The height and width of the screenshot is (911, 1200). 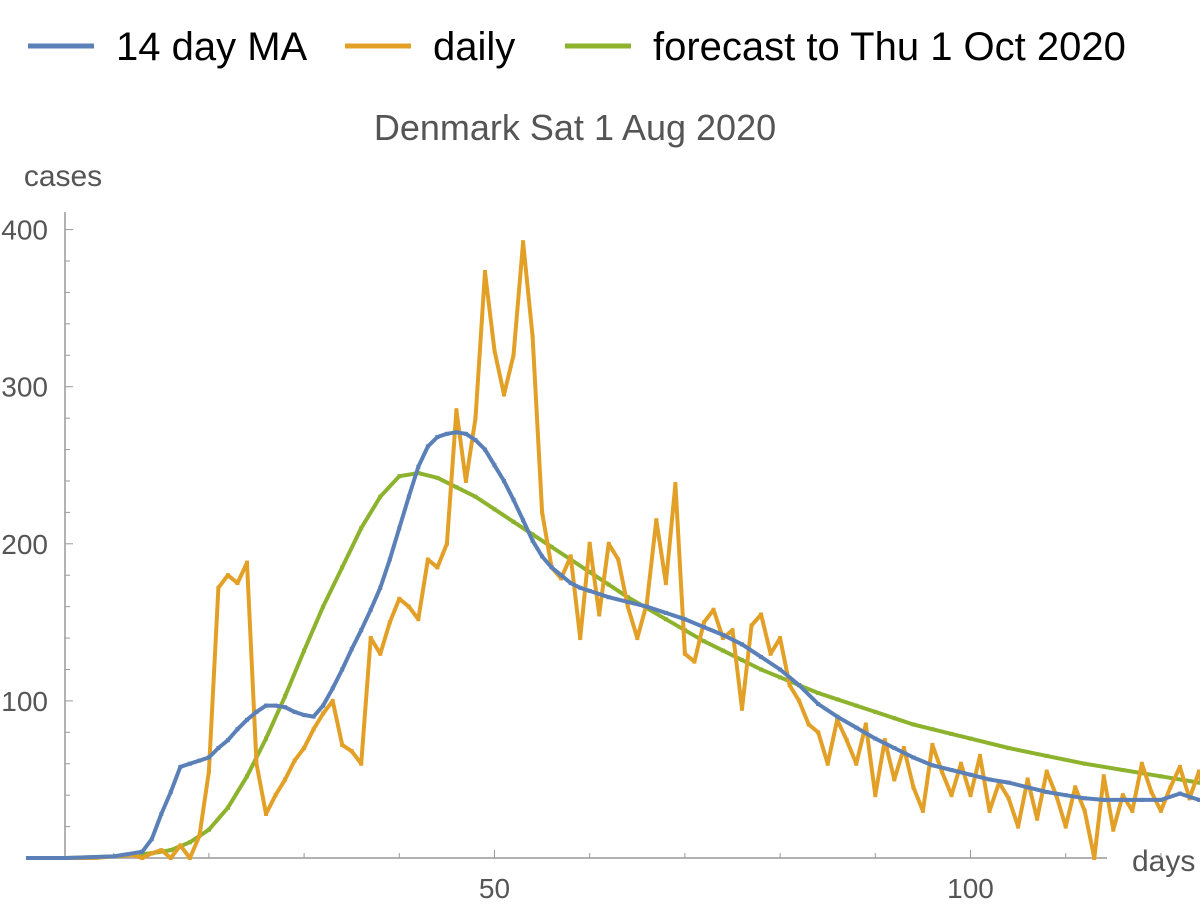 I want to click on chart-title: Denmark Sat 1 Aug 2020, so click(x=575, y=127).